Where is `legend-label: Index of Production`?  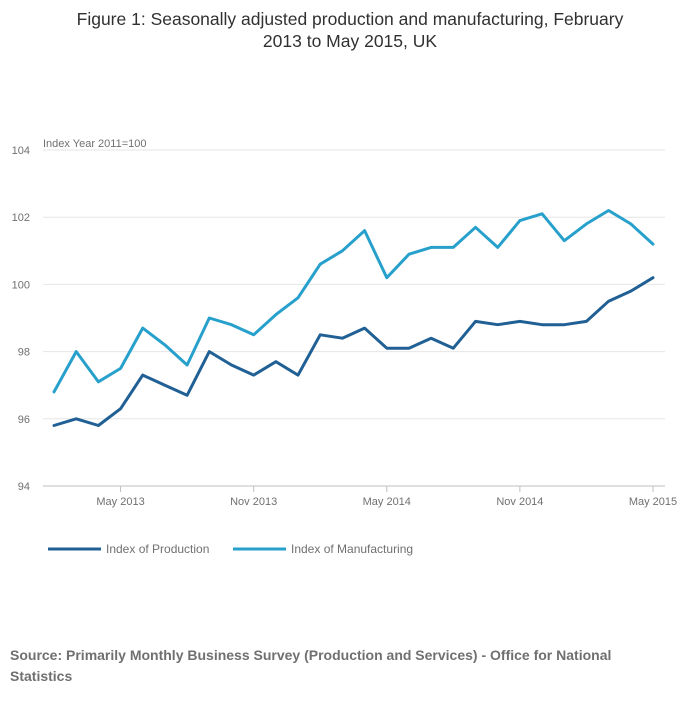 legend-label: Index of Production is located at coordinates (157, 549).